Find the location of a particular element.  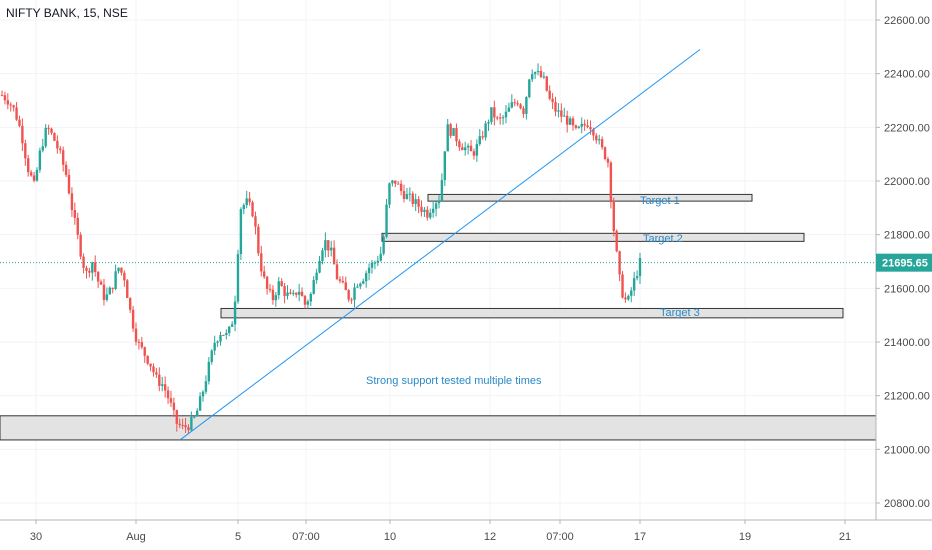

time-axis-bg is located at coordinates (466, 535).